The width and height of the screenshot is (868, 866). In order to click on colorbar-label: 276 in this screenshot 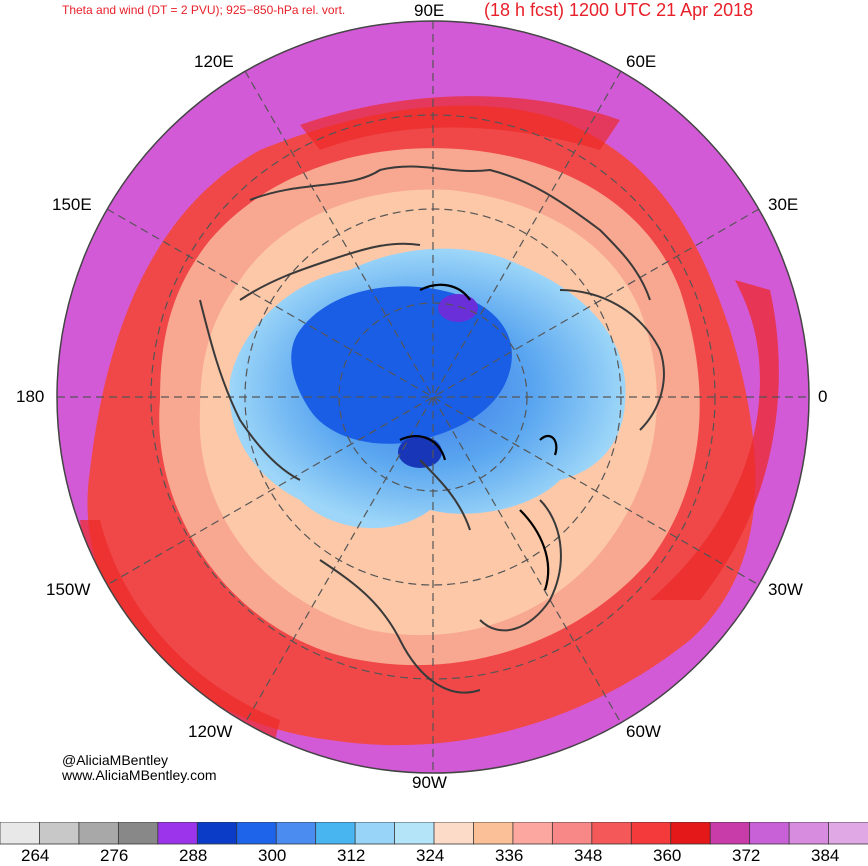, I will do `click(114, 855)`.